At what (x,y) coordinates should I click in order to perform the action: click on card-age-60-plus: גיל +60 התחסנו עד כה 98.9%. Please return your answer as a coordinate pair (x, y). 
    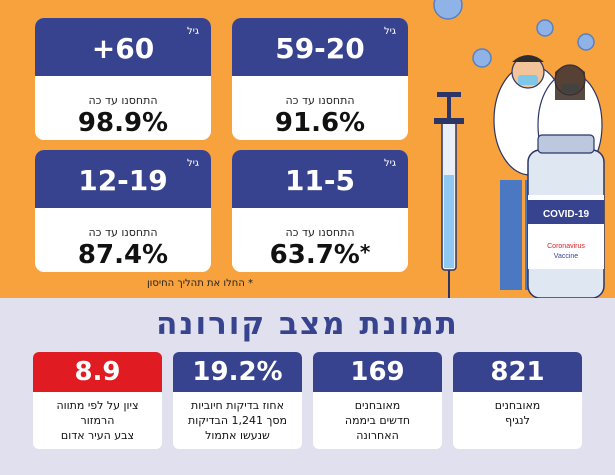
    Looking at the image, I should click on (123, 79).